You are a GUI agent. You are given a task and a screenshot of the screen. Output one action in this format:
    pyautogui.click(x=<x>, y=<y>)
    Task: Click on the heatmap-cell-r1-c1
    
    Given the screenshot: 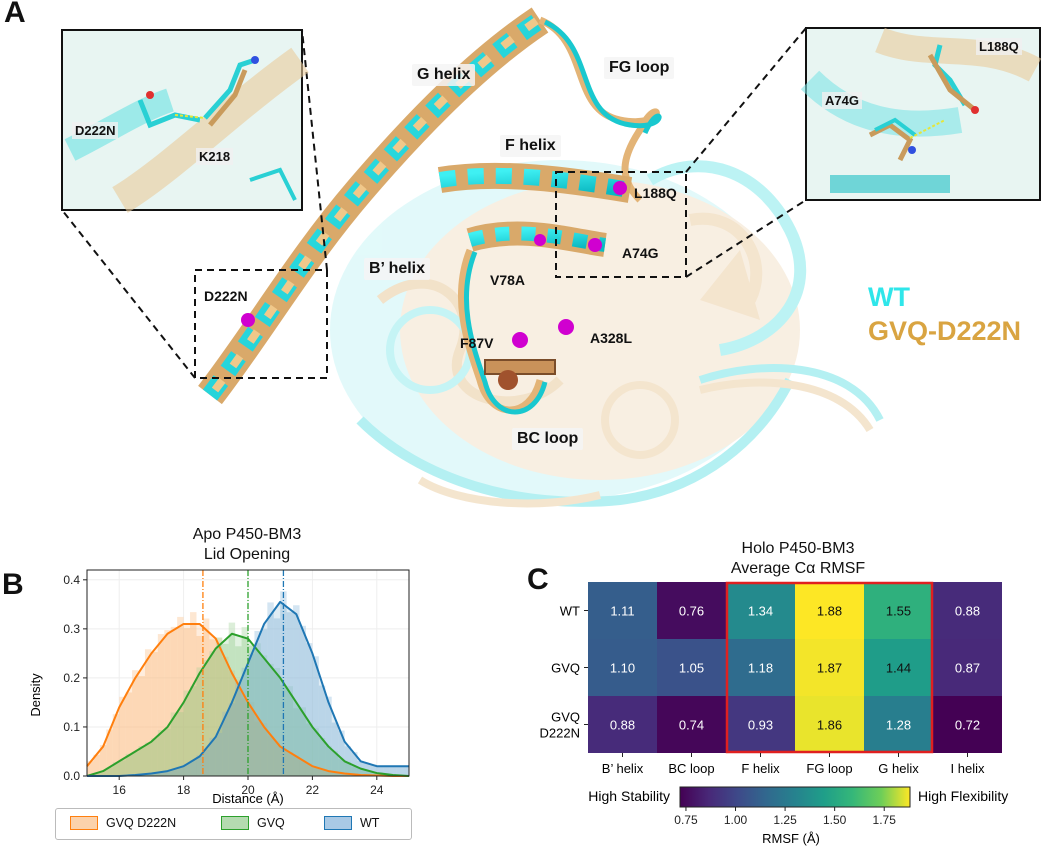 What is the action you would take?
    pyautogui.click(x=691, y=667)
    